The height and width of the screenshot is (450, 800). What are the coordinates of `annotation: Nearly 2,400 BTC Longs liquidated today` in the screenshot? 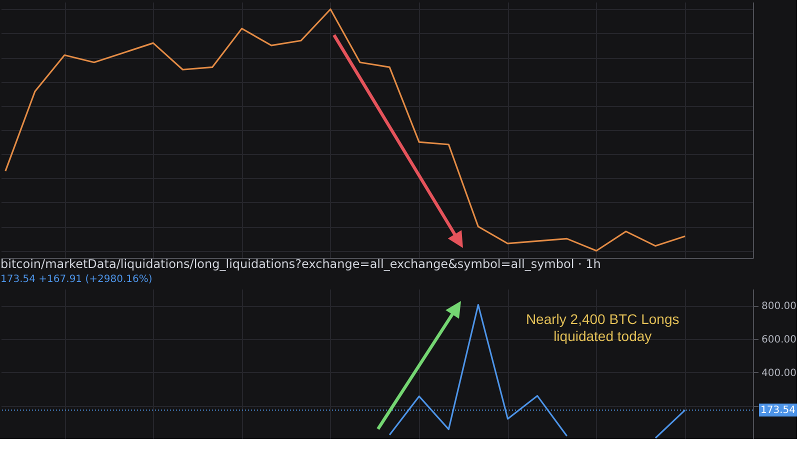 It's located at (603, 327).